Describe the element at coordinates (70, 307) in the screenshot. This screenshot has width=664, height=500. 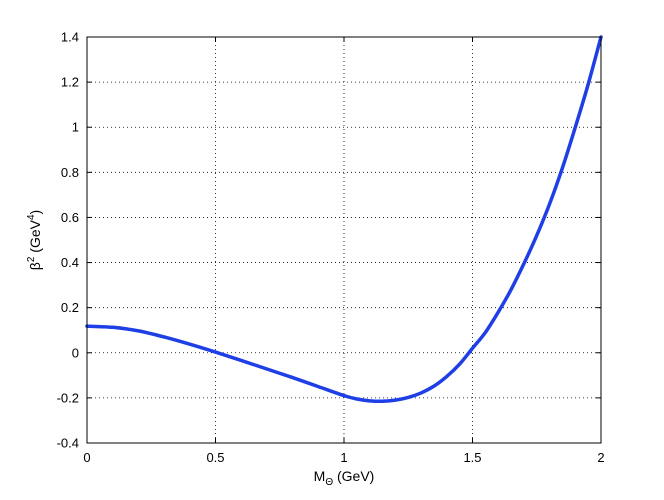
I see `y-tick-label: 0.2` at that location.